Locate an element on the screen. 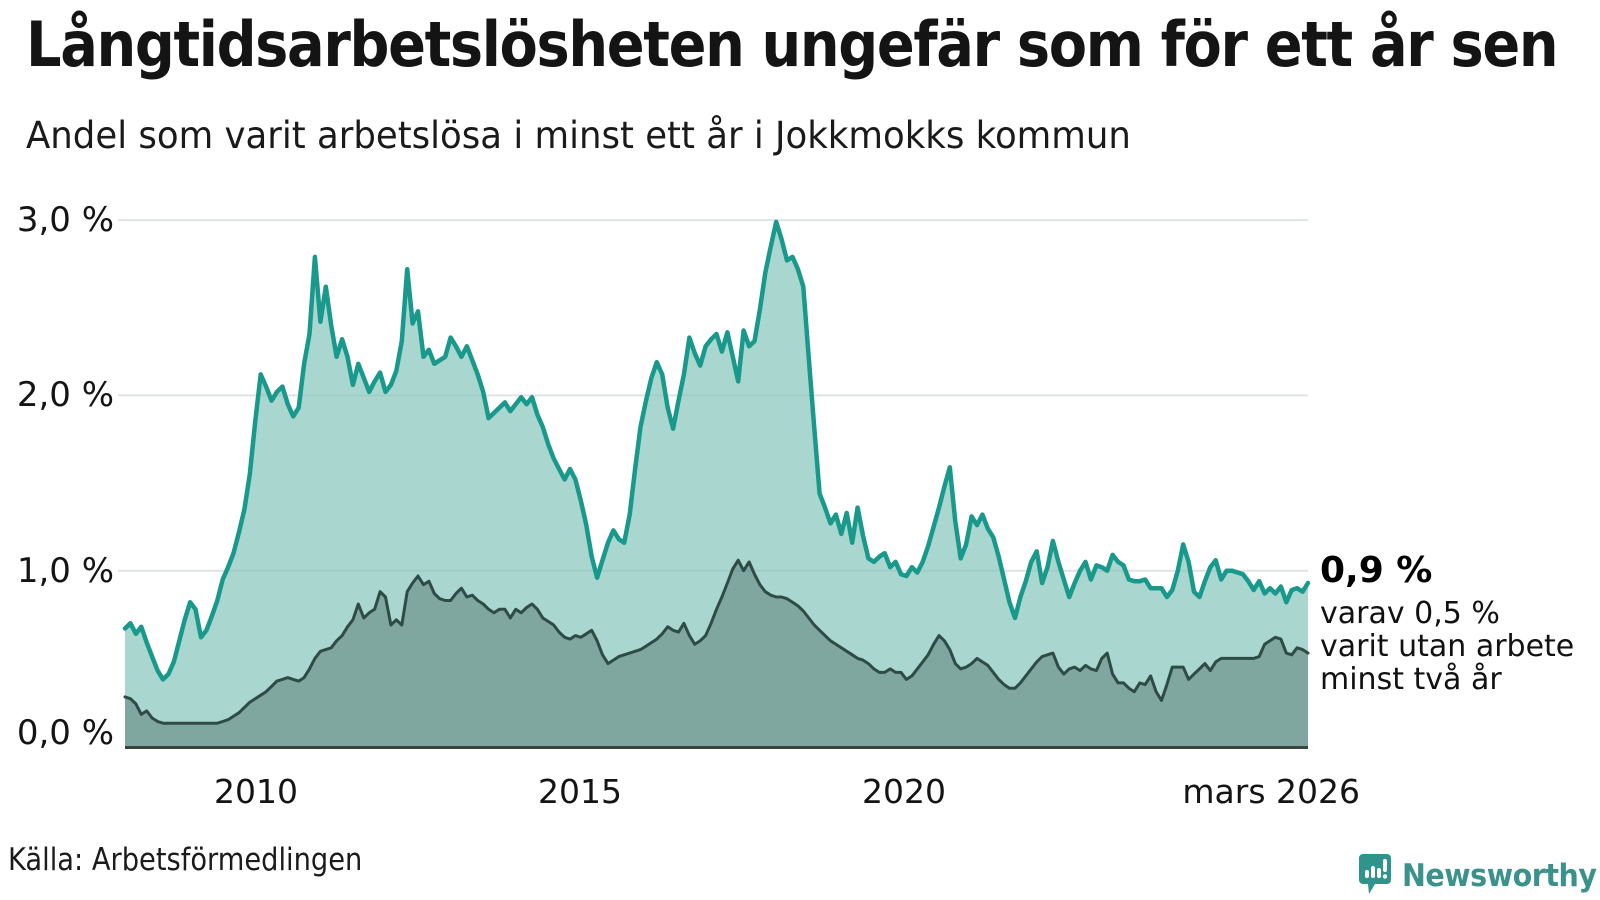 This screenshot has width=1600, height=900. y-tick-1: 1,0 % is located at coordinates (65, 571).